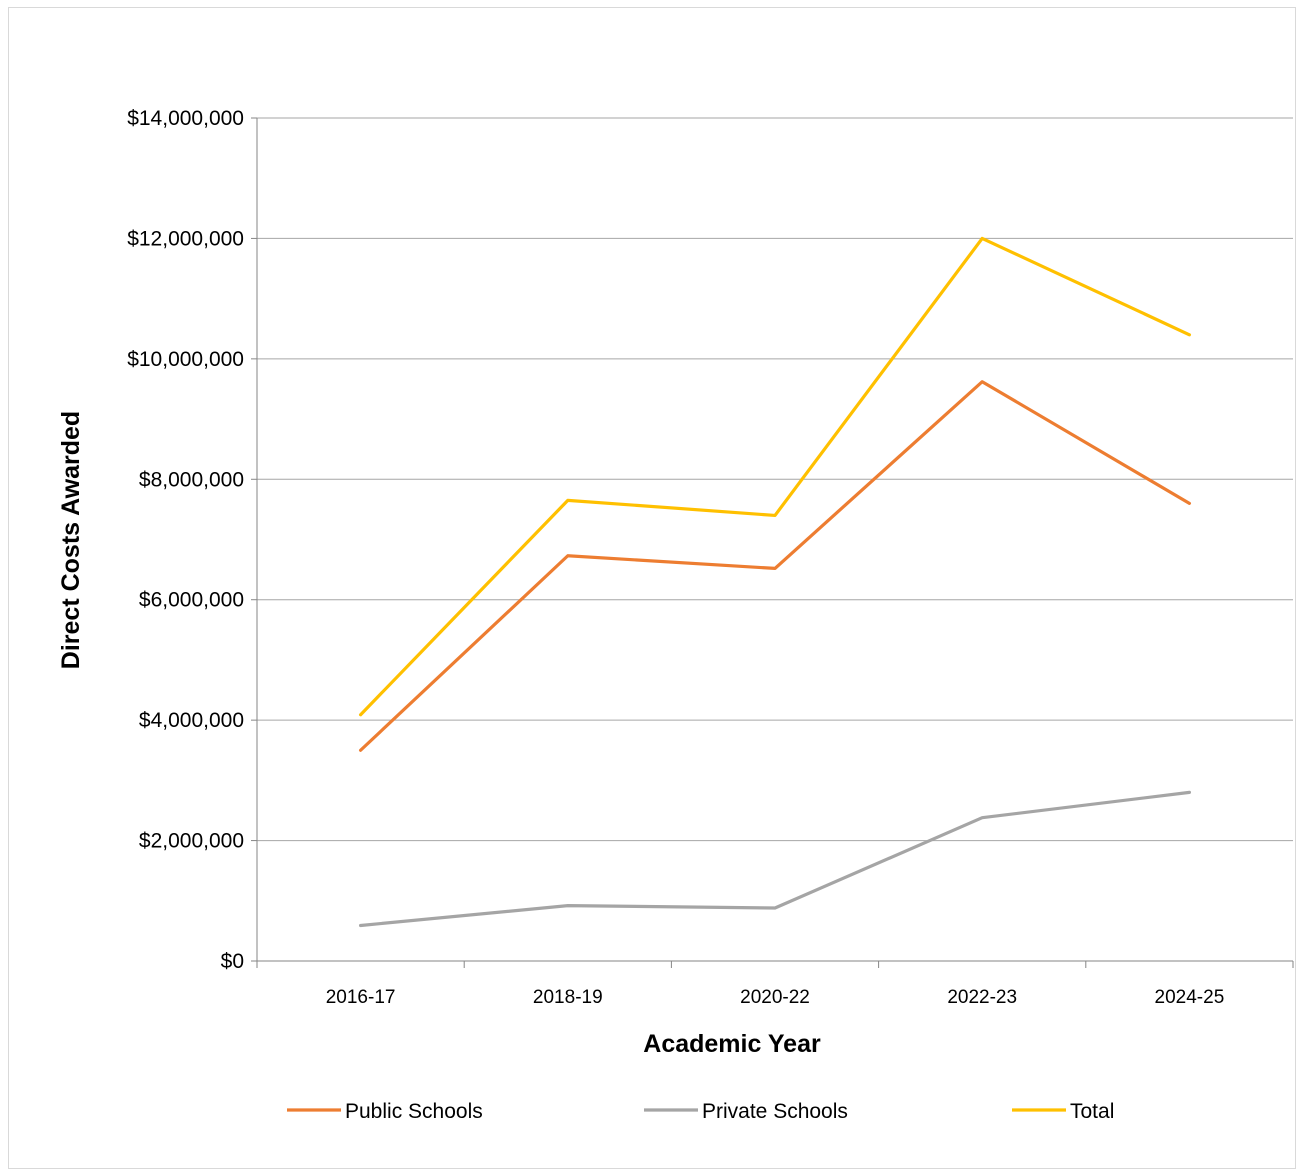 The width and height of the screenshot is (1298, 1173). Describe the element at coordinates (1063, 1111) in the screenshot. I see `legend-item: Total` at that location.